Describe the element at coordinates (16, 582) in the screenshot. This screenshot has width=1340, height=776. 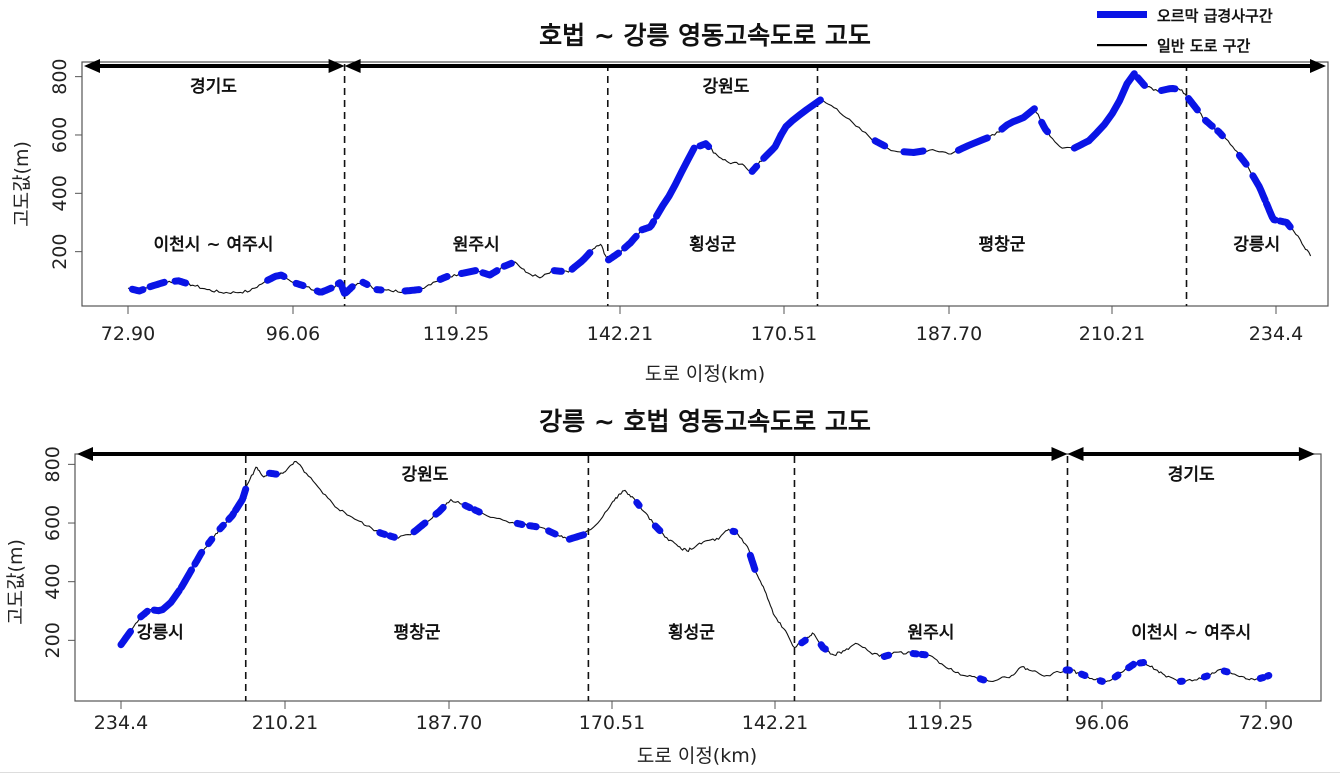
I see `y-axis-label: 고도값(m)` at that location.